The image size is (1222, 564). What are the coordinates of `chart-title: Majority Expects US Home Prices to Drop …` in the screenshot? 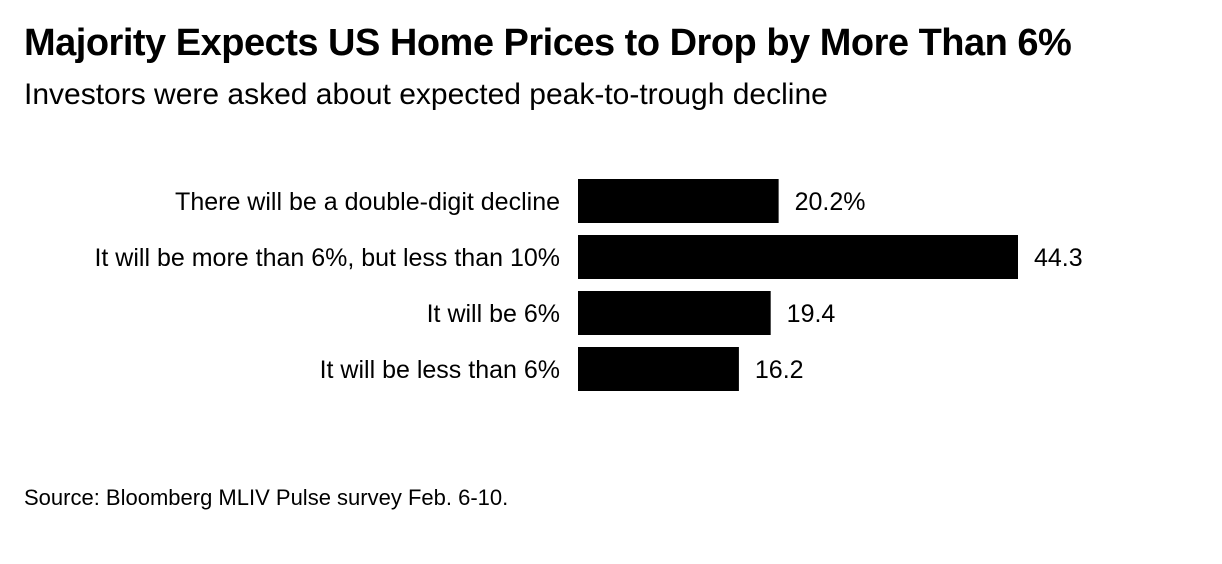 It's located at (548, 43).